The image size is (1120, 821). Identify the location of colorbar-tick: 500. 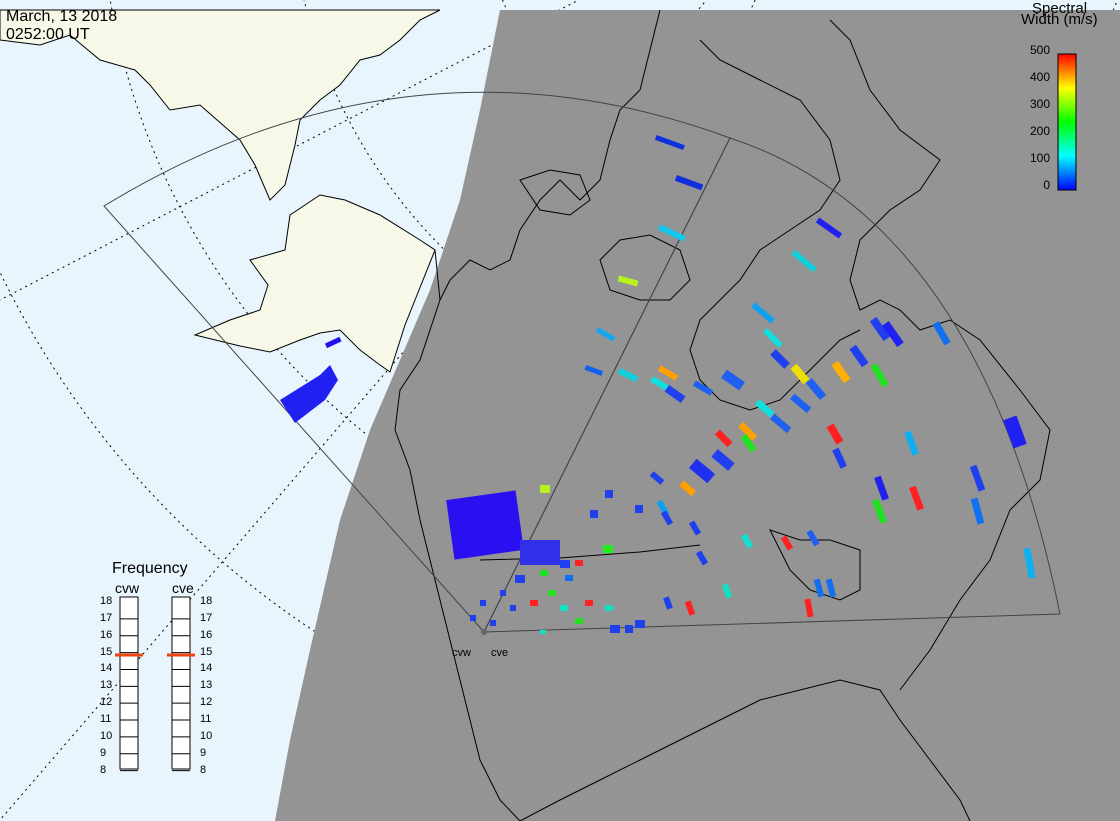
(1039, 50).